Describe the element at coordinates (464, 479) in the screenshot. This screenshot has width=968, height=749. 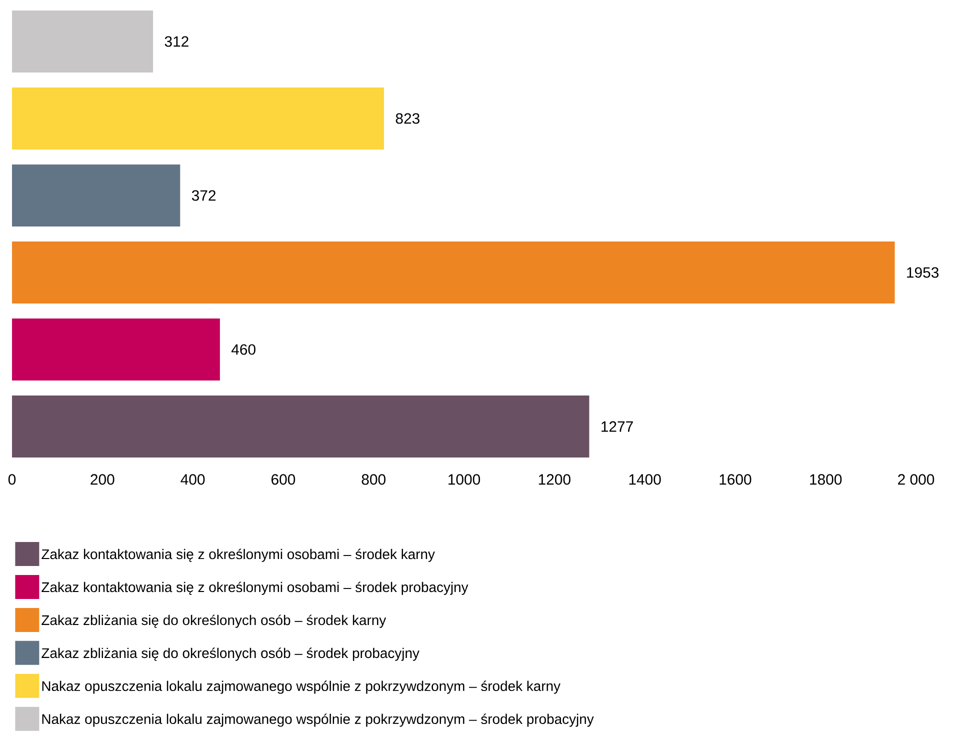
I see `x-tick-label: 1000` at that location.